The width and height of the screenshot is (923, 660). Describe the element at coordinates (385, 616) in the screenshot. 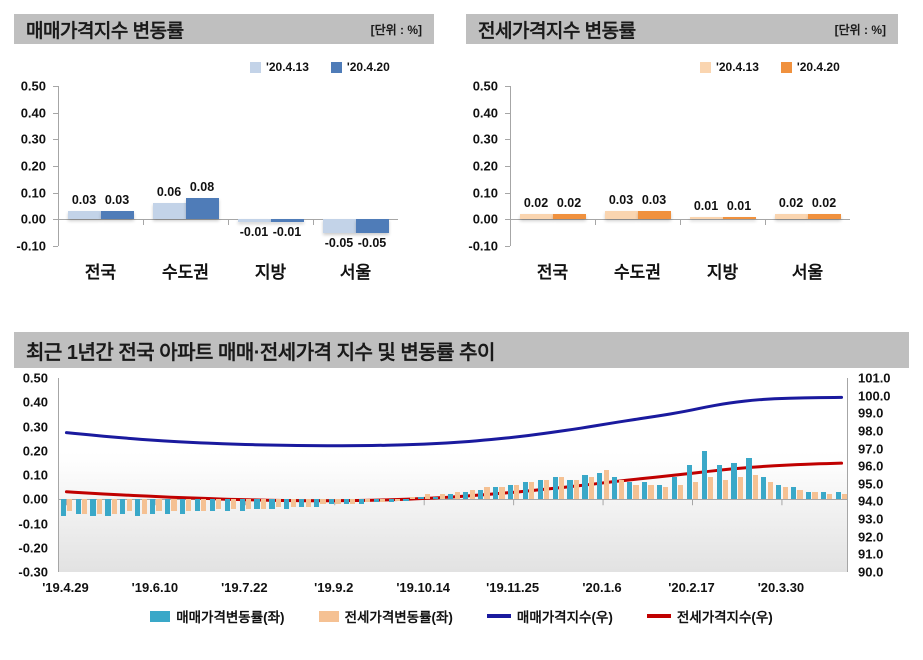

I see `trend-legend-item-2: 전세가격변동률(좌)` at that location.